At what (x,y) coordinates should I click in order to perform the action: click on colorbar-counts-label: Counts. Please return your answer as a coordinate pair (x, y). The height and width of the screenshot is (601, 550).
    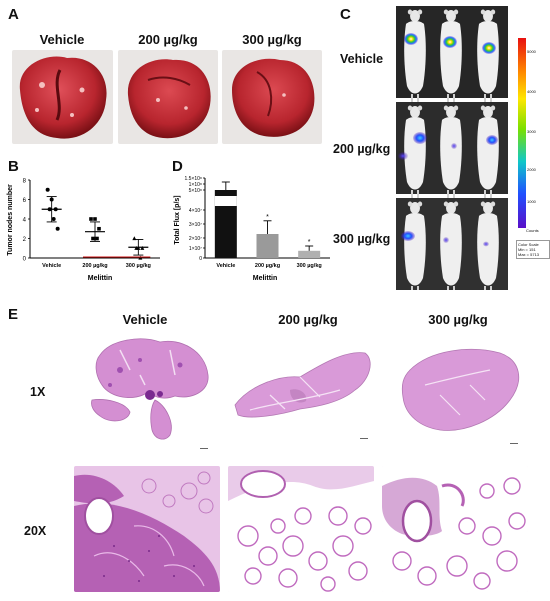
    Looking at the image, I should click on (532, 230).